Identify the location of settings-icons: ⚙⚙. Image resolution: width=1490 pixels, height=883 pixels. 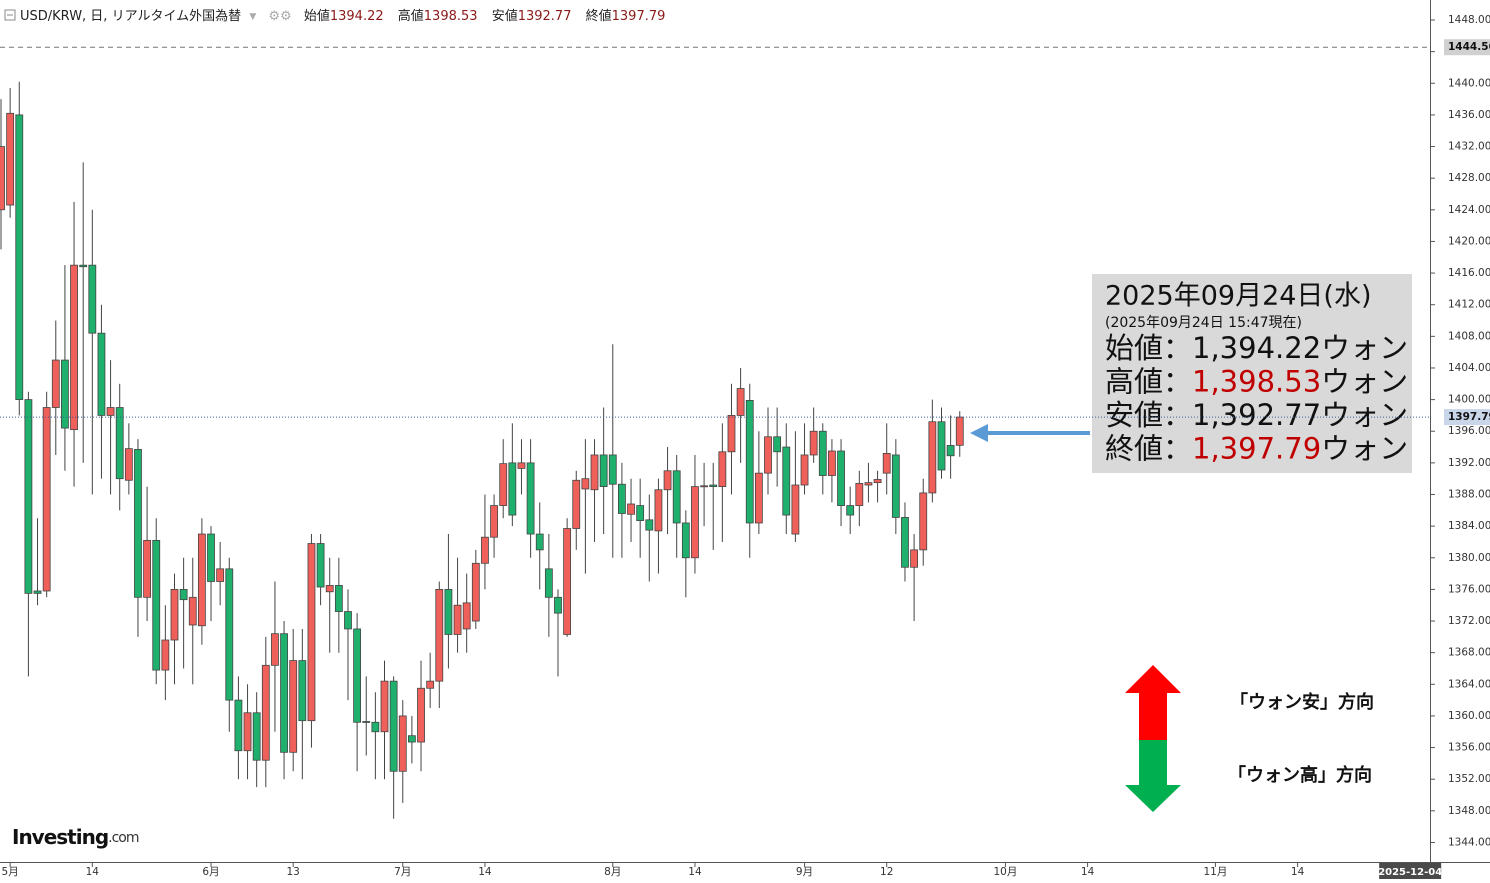
(279, 16).